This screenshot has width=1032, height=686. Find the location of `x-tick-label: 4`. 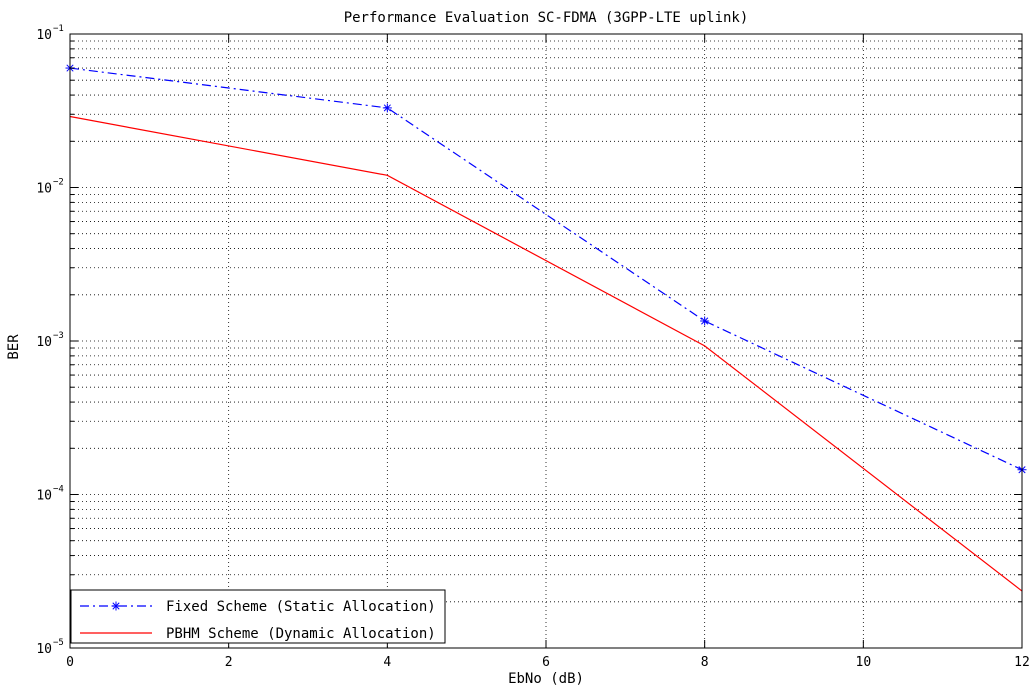

x-tick-label: 4 is located at coordinates (387, 662).